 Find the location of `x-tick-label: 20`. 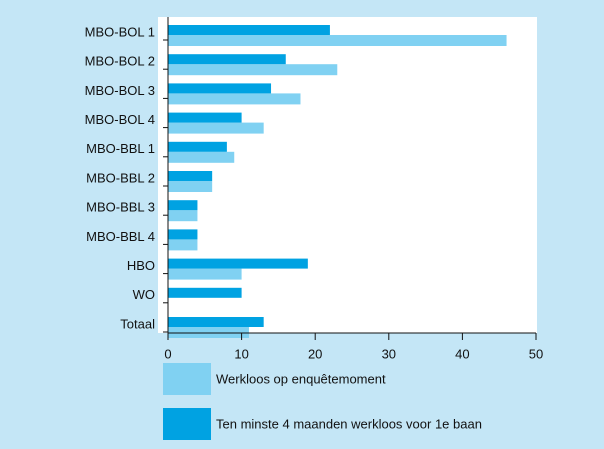

x-tick-label: 20 is located at coordinates (315, 353).